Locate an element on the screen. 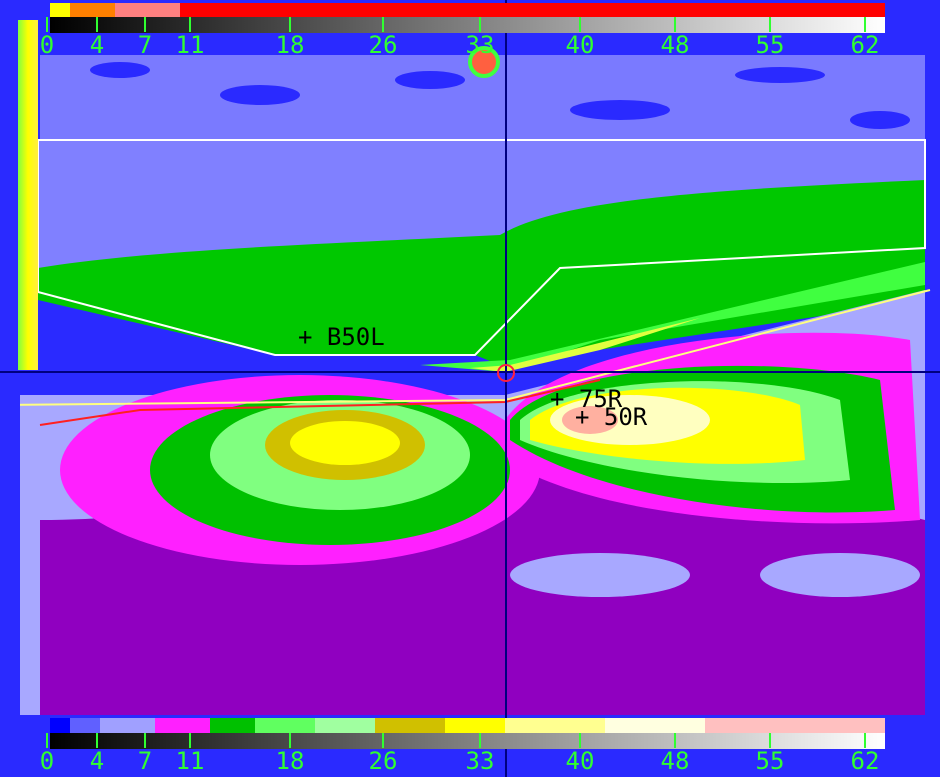 Image resolution: width=940 pixels, height=777 pixels. bottom-scale-label: 62 is located at coordinates (865, 761).